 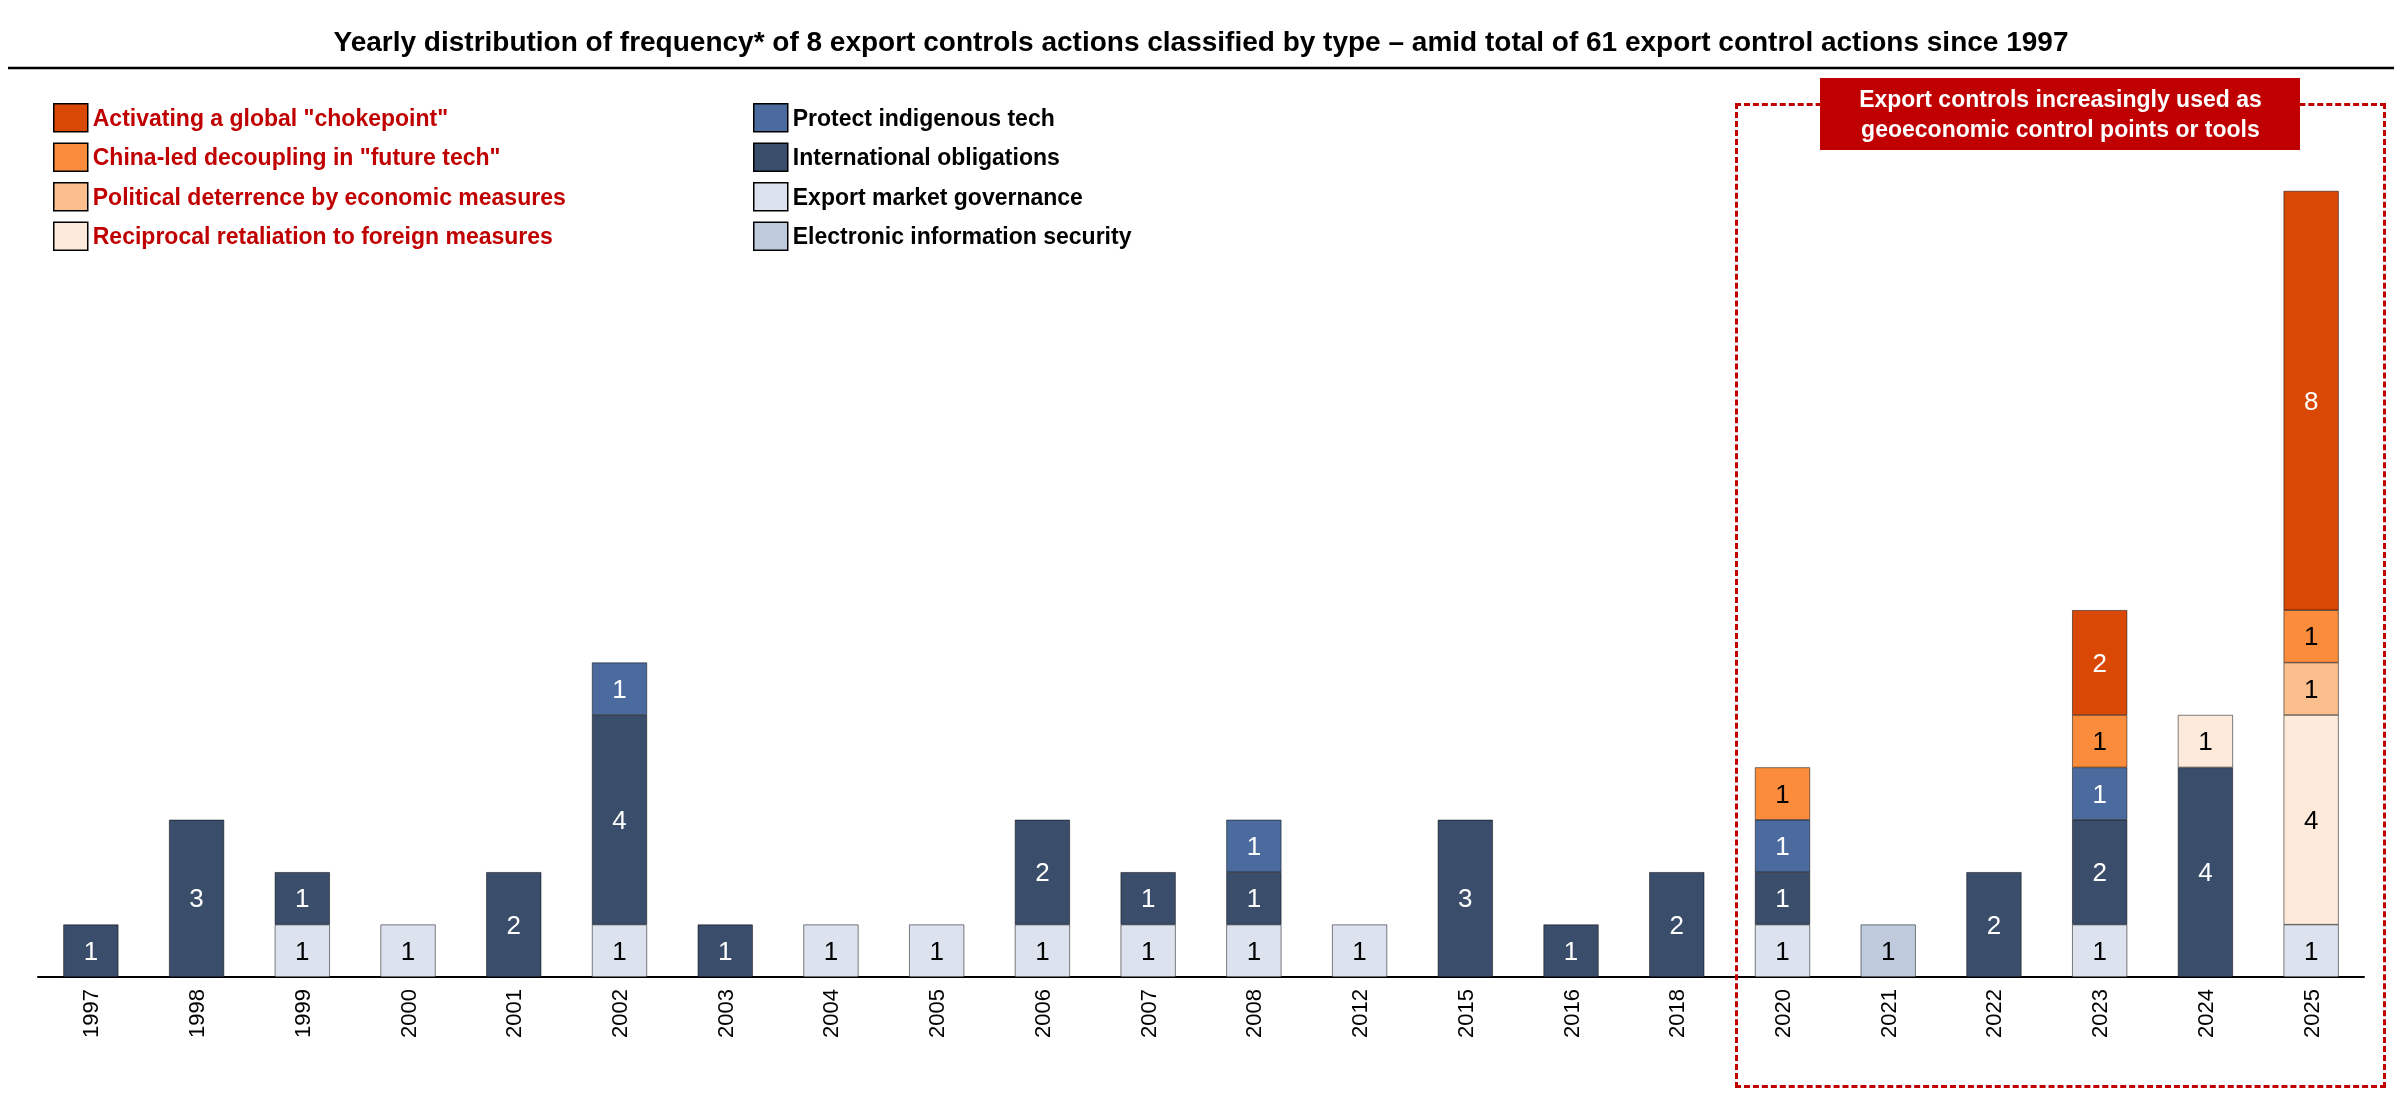 I want to click on x-tick-label: 2012, so click(x=1360, y=1013).